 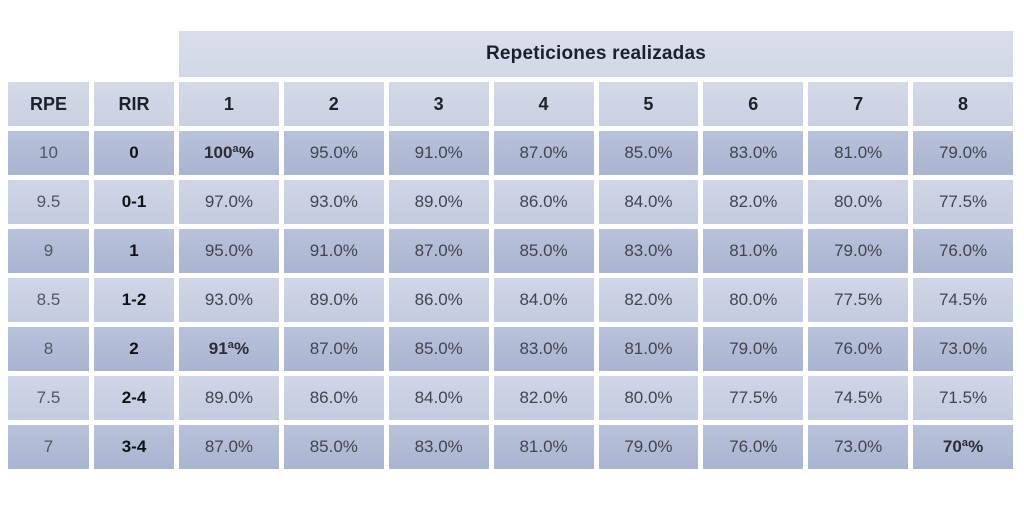 What do you see at coordinates (48, 398) in the screenshot?
I see `rpe-cell: 7.5` at bounding box center [48, 398].